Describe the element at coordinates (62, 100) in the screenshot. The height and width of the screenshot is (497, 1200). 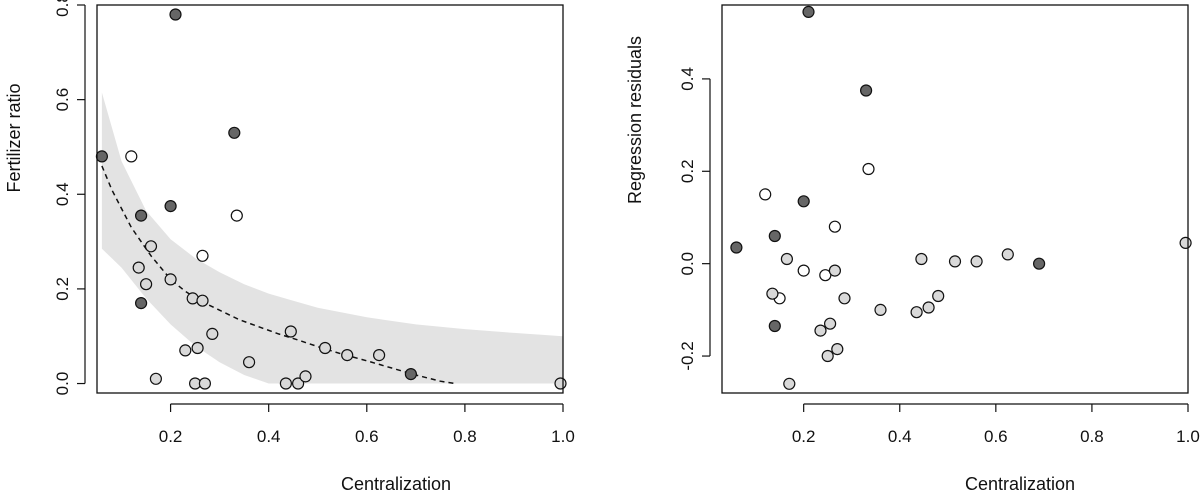
I see `y-tick-label: 0.6` at that location.